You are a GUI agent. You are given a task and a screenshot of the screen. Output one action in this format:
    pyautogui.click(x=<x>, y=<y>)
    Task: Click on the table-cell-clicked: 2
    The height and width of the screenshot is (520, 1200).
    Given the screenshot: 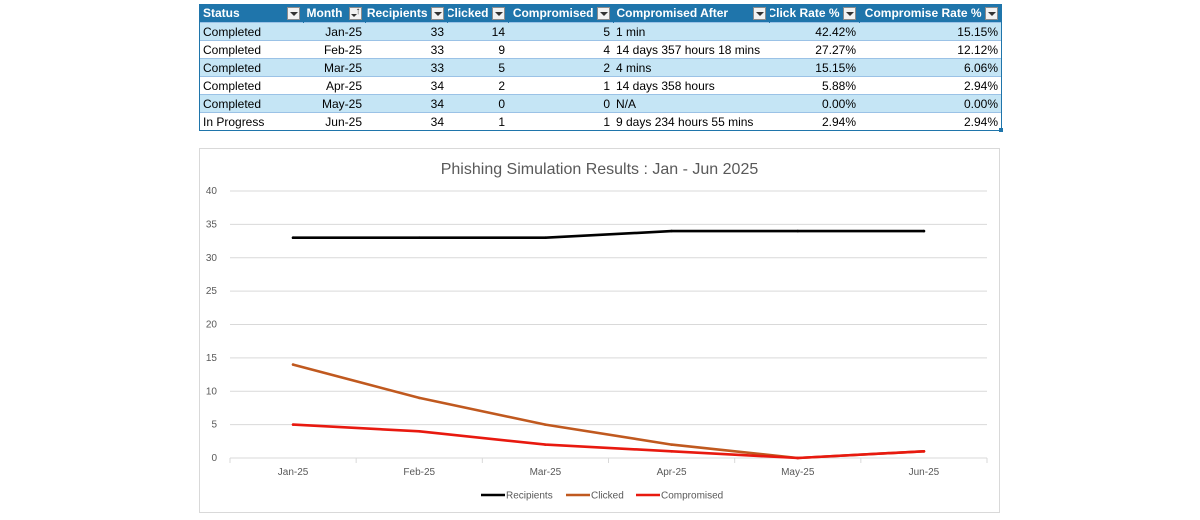 What is the action you would take?
    pyautogui.click(x=477, y=85)
    